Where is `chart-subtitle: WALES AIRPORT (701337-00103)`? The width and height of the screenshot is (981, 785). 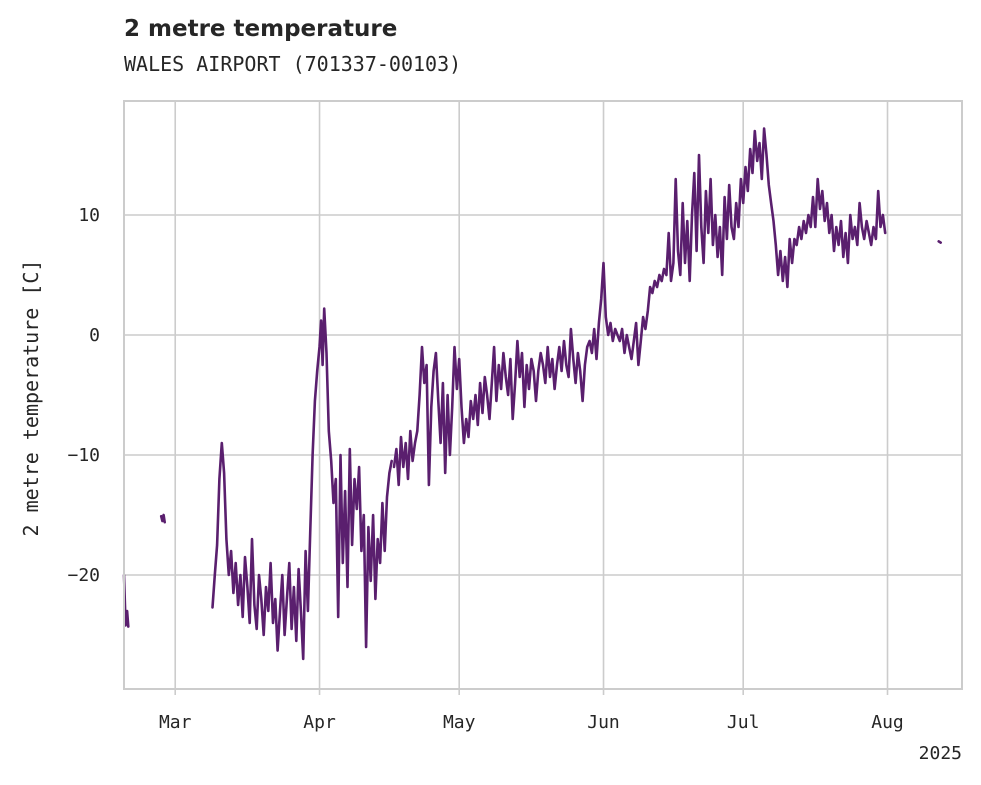
chart-subtitle: WALES AIRPORT (701337-00103) is located at coordinates (293, 64).